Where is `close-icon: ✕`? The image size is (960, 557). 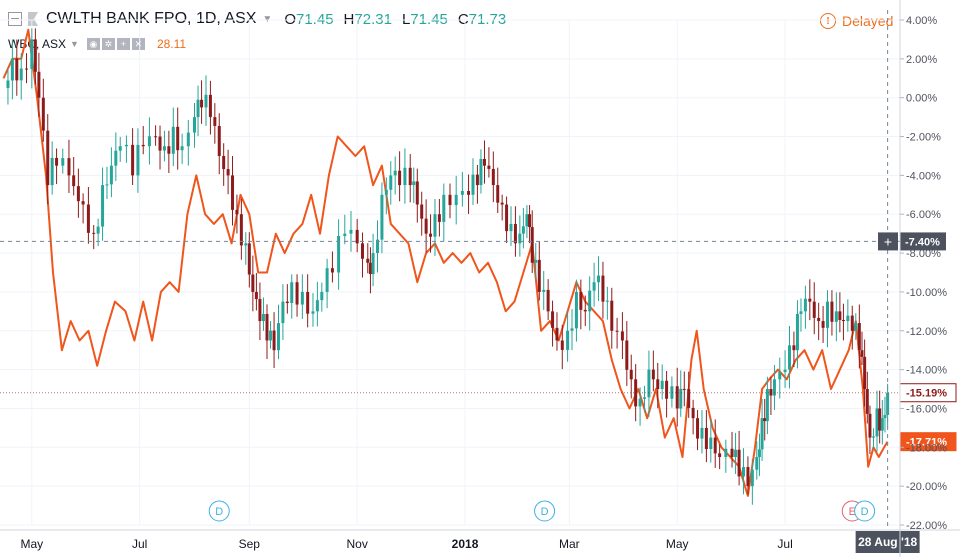 close-icon: ✕ is located at coordinates (138, 44).